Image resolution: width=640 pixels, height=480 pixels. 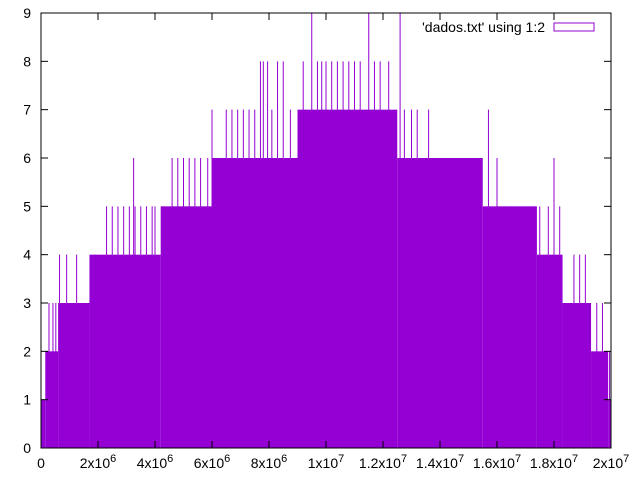 I want to click on x-tick-label-8: 1.6x10⁷, so click(x=497, y=462).